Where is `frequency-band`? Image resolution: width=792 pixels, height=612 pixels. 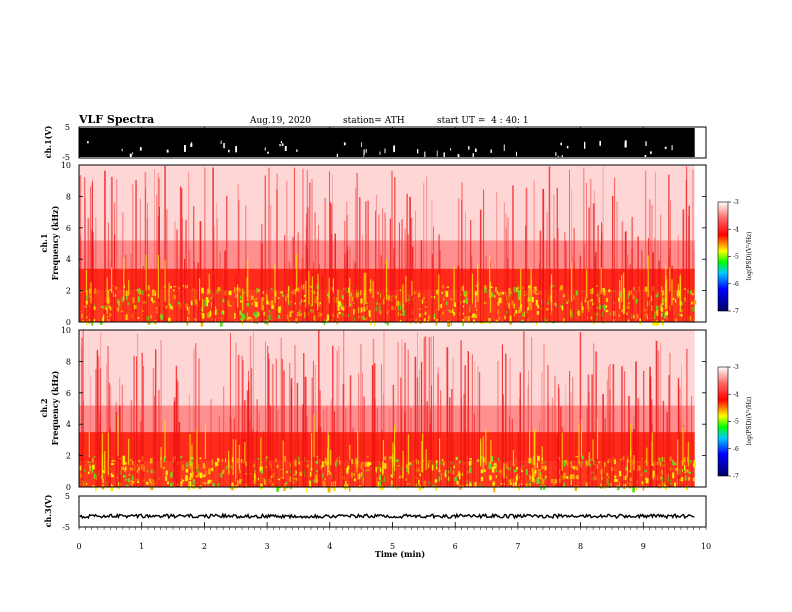
frequency-band is located at coordinates (387, 368).